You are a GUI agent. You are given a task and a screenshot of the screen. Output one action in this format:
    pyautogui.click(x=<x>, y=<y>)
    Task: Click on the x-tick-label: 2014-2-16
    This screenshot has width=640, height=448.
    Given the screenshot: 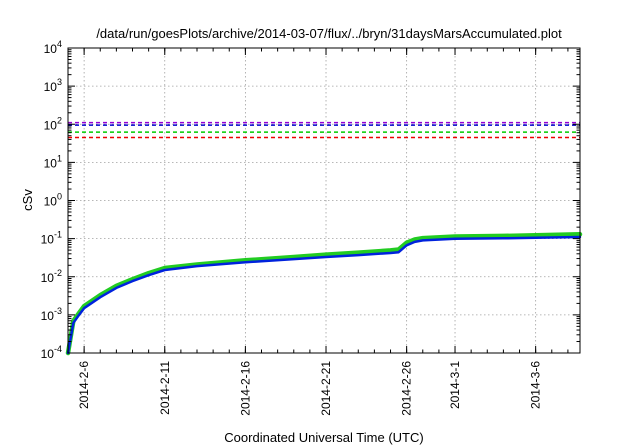 What is the action you would take?
    pyautogui.click(x=245, y=388)
    